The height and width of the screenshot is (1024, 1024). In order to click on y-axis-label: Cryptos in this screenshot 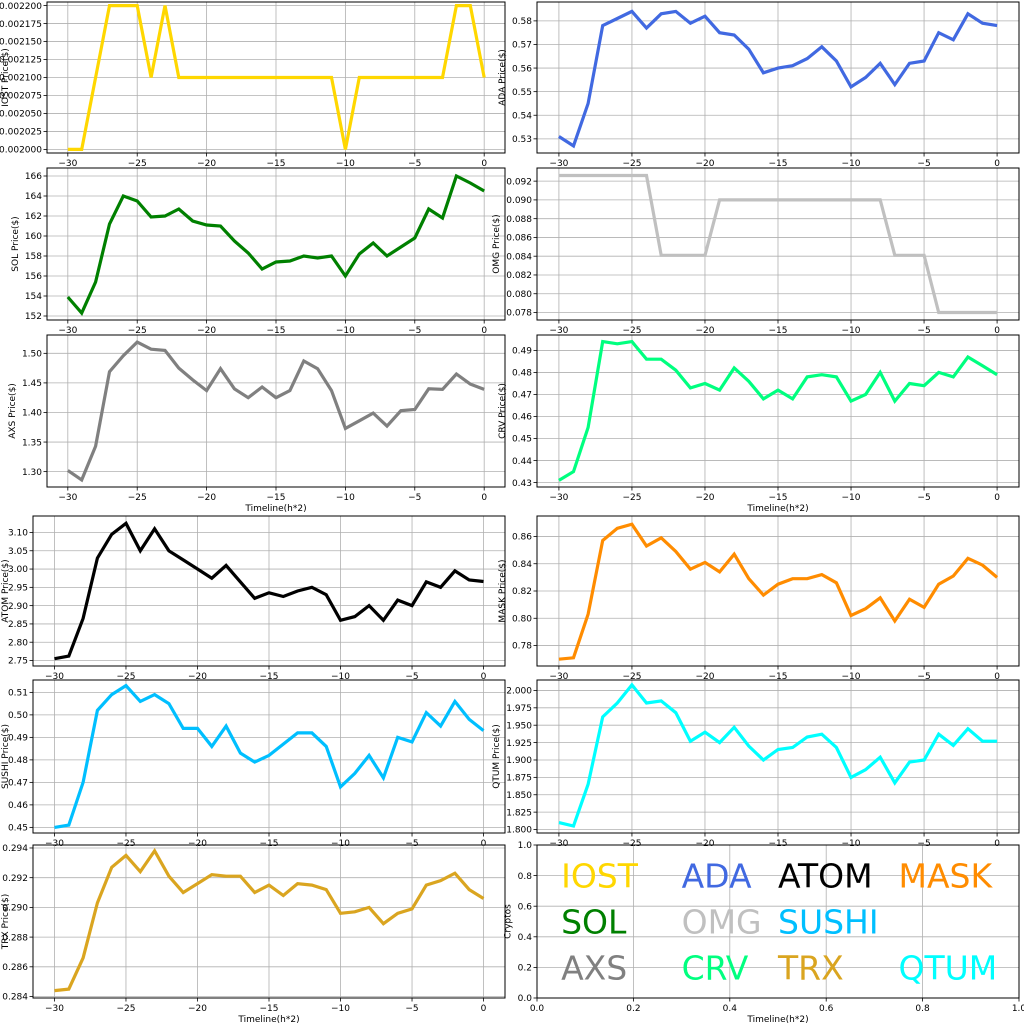, I will do `click(509, 921)`.